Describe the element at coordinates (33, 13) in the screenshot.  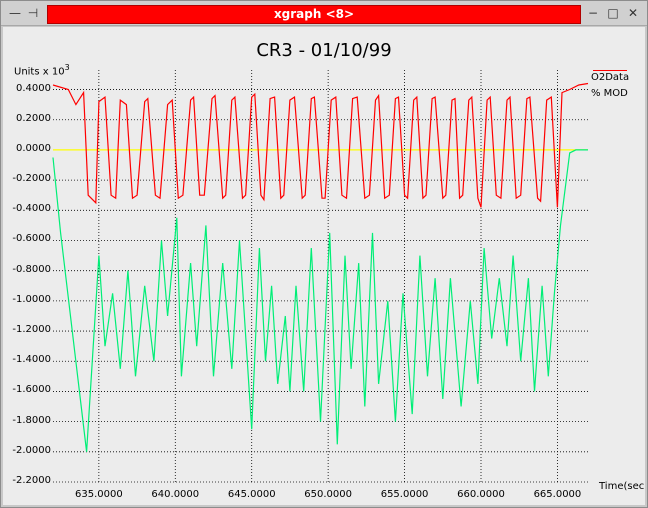
I see `pin-icon: ⊣` at that location.